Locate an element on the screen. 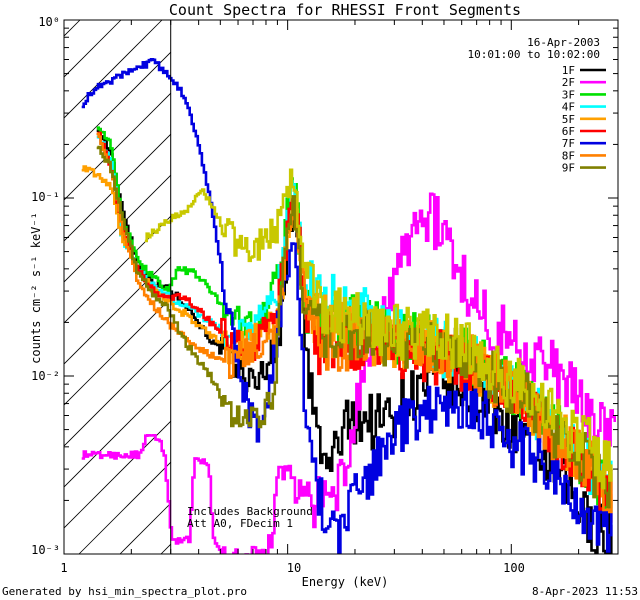 The height and width of the screenshot is (600, 640). annotation-background: Includes Background is located at coordinates (250, 511).